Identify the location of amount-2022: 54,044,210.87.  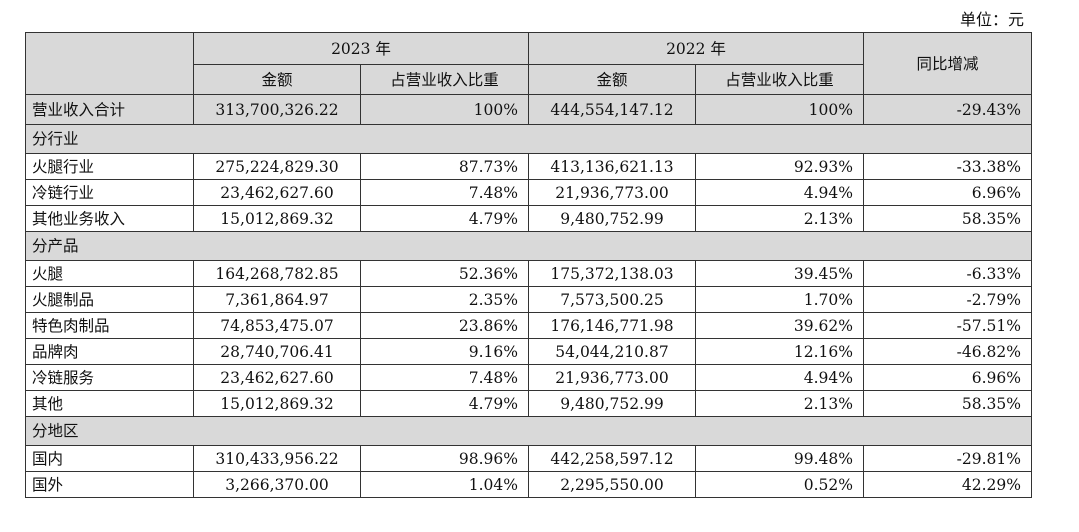
(612, 351).